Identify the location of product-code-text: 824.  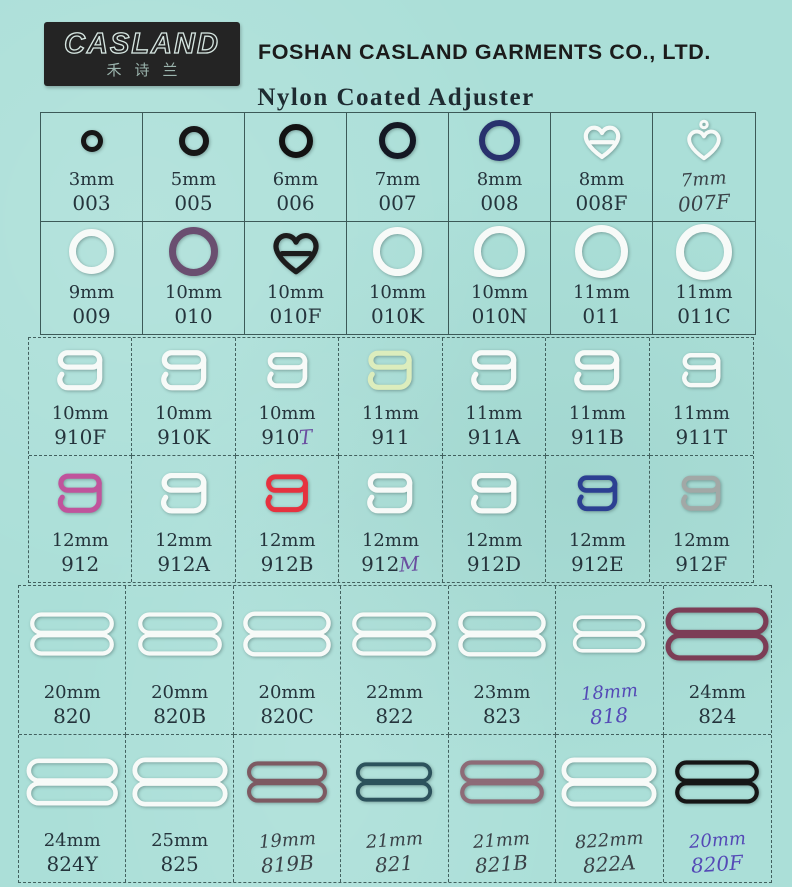
(717, 716).